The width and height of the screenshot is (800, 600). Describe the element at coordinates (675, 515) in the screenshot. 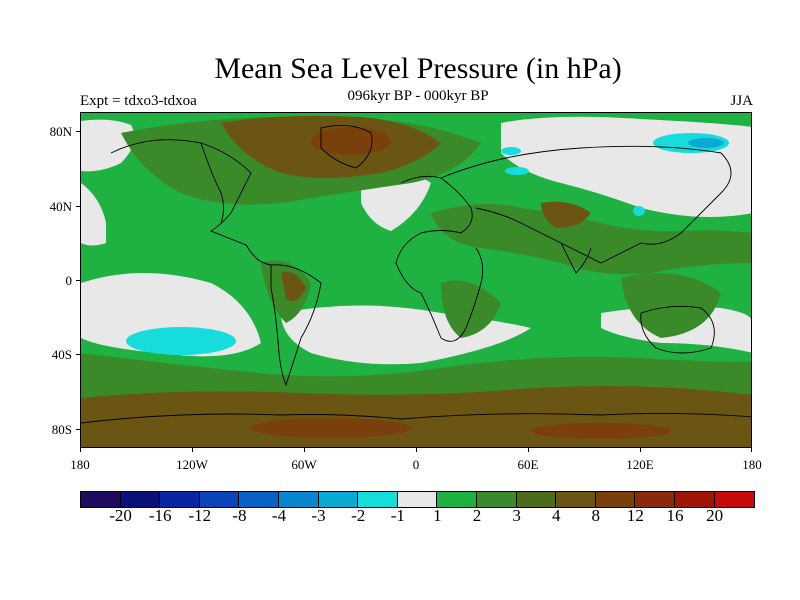

I see `colorbar-label: 16` at that location.